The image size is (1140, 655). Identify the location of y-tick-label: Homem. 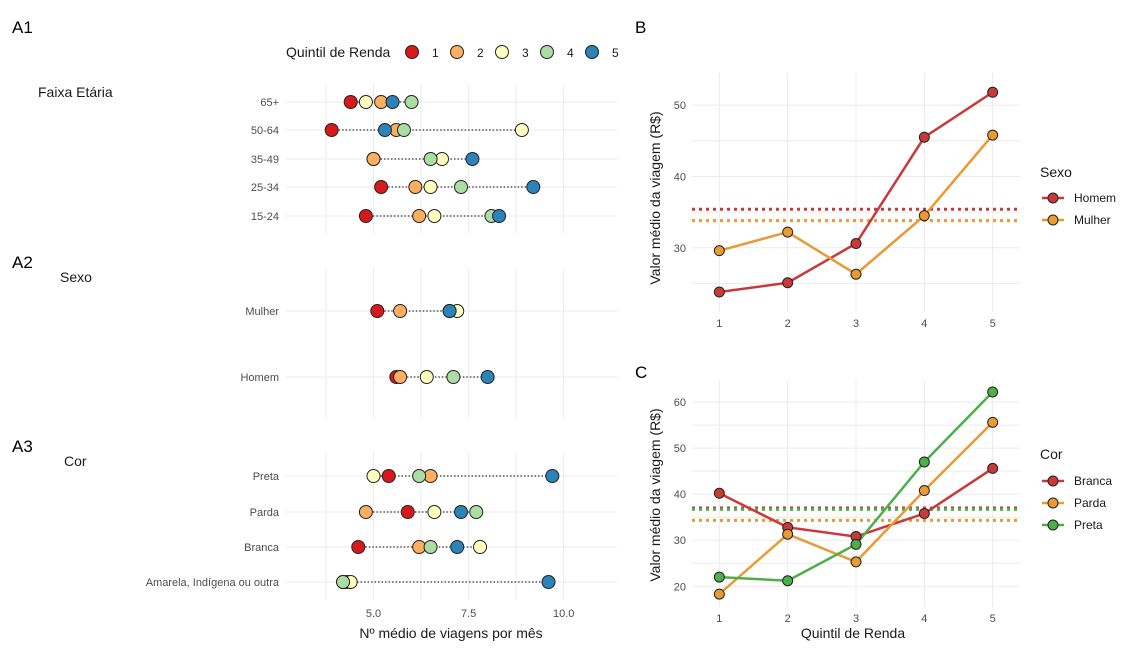
(259, 378).